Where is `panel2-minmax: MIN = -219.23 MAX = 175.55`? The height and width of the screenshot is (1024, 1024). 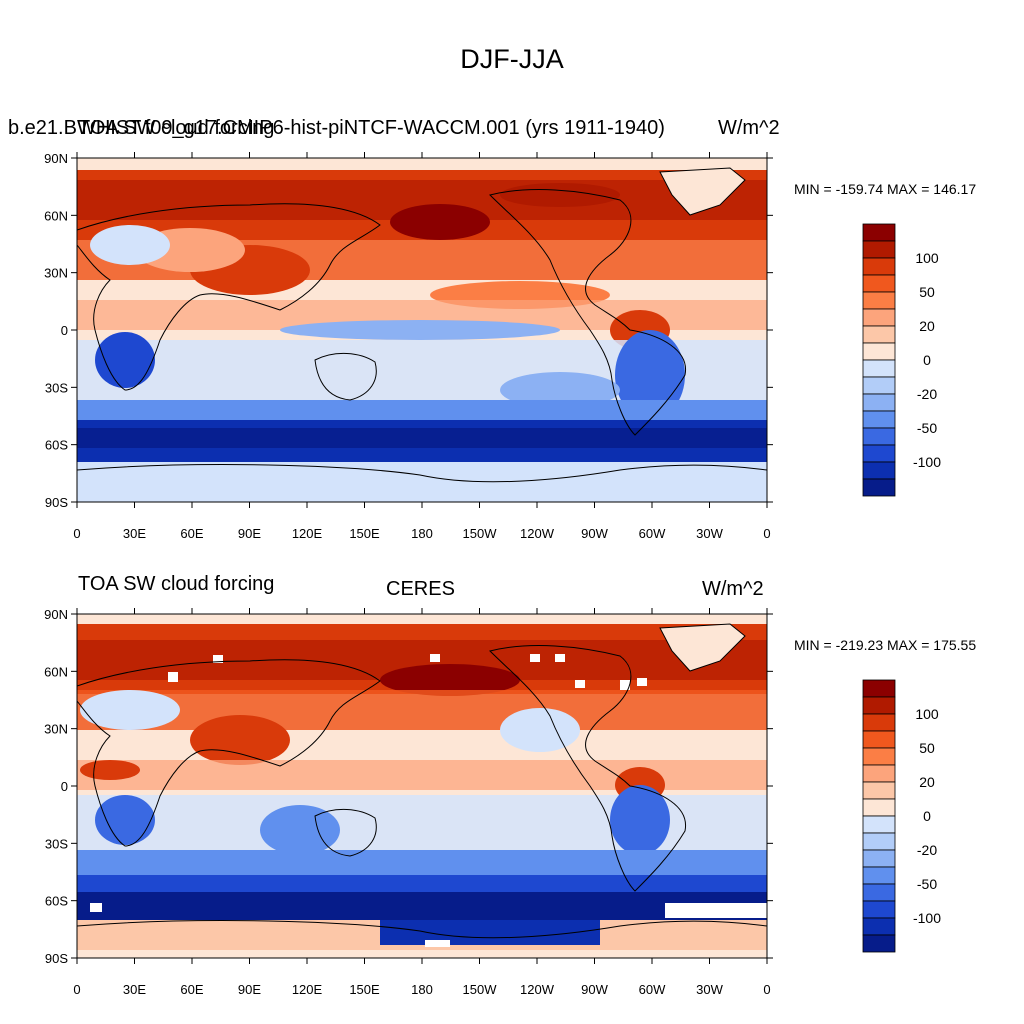
panel2-minmax: MIN = -219.23 MAX = 175.55 is located at coordinates (885, 645).